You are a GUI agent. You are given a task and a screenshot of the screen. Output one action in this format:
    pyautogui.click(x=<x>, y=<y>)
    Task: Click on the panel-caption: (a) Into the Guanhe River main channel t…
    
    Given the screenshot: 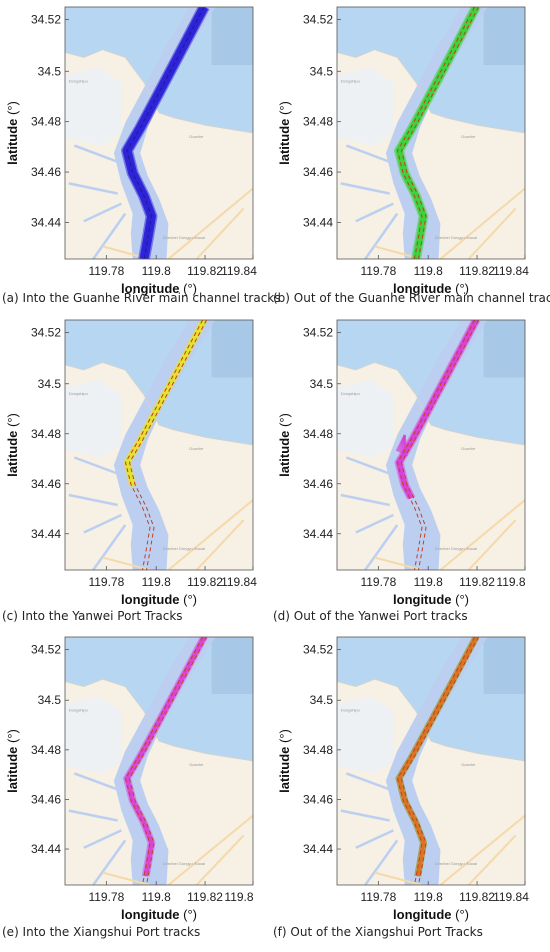 What is the action you would take?
    pyautogui.click(x=141, y=298)
    